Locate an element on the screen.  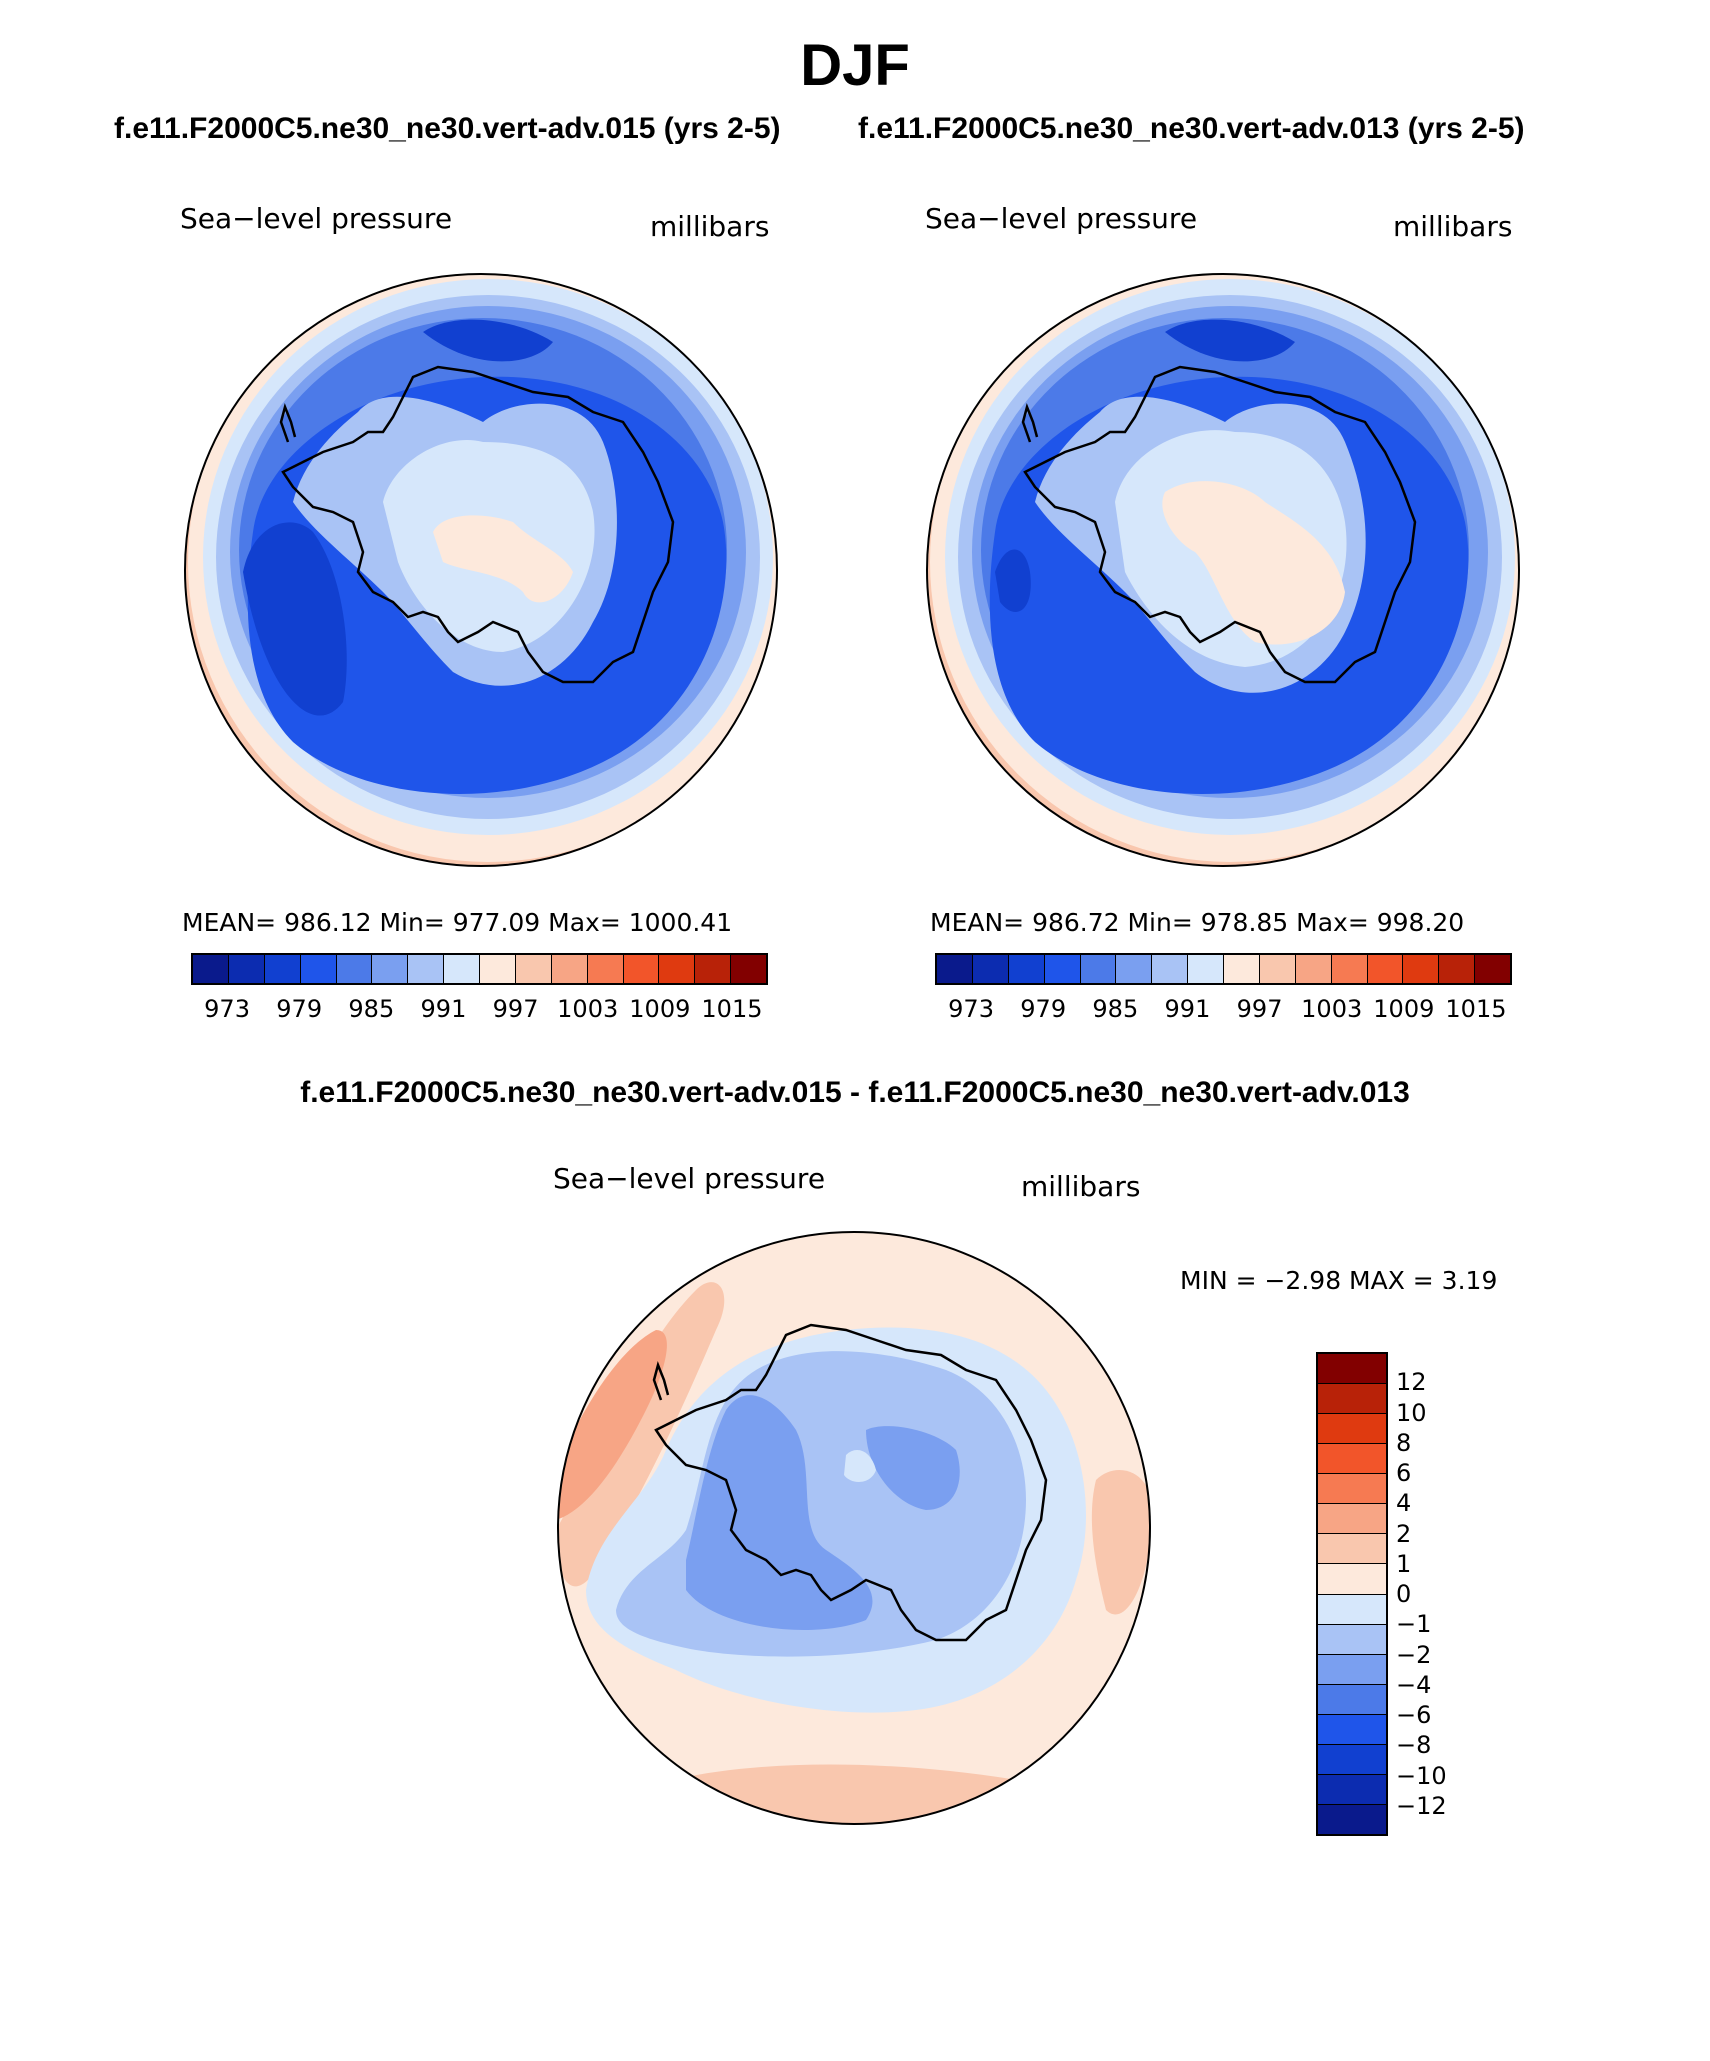
colorbar-tick-label: 4 is located at coordinates (1404, 1503).